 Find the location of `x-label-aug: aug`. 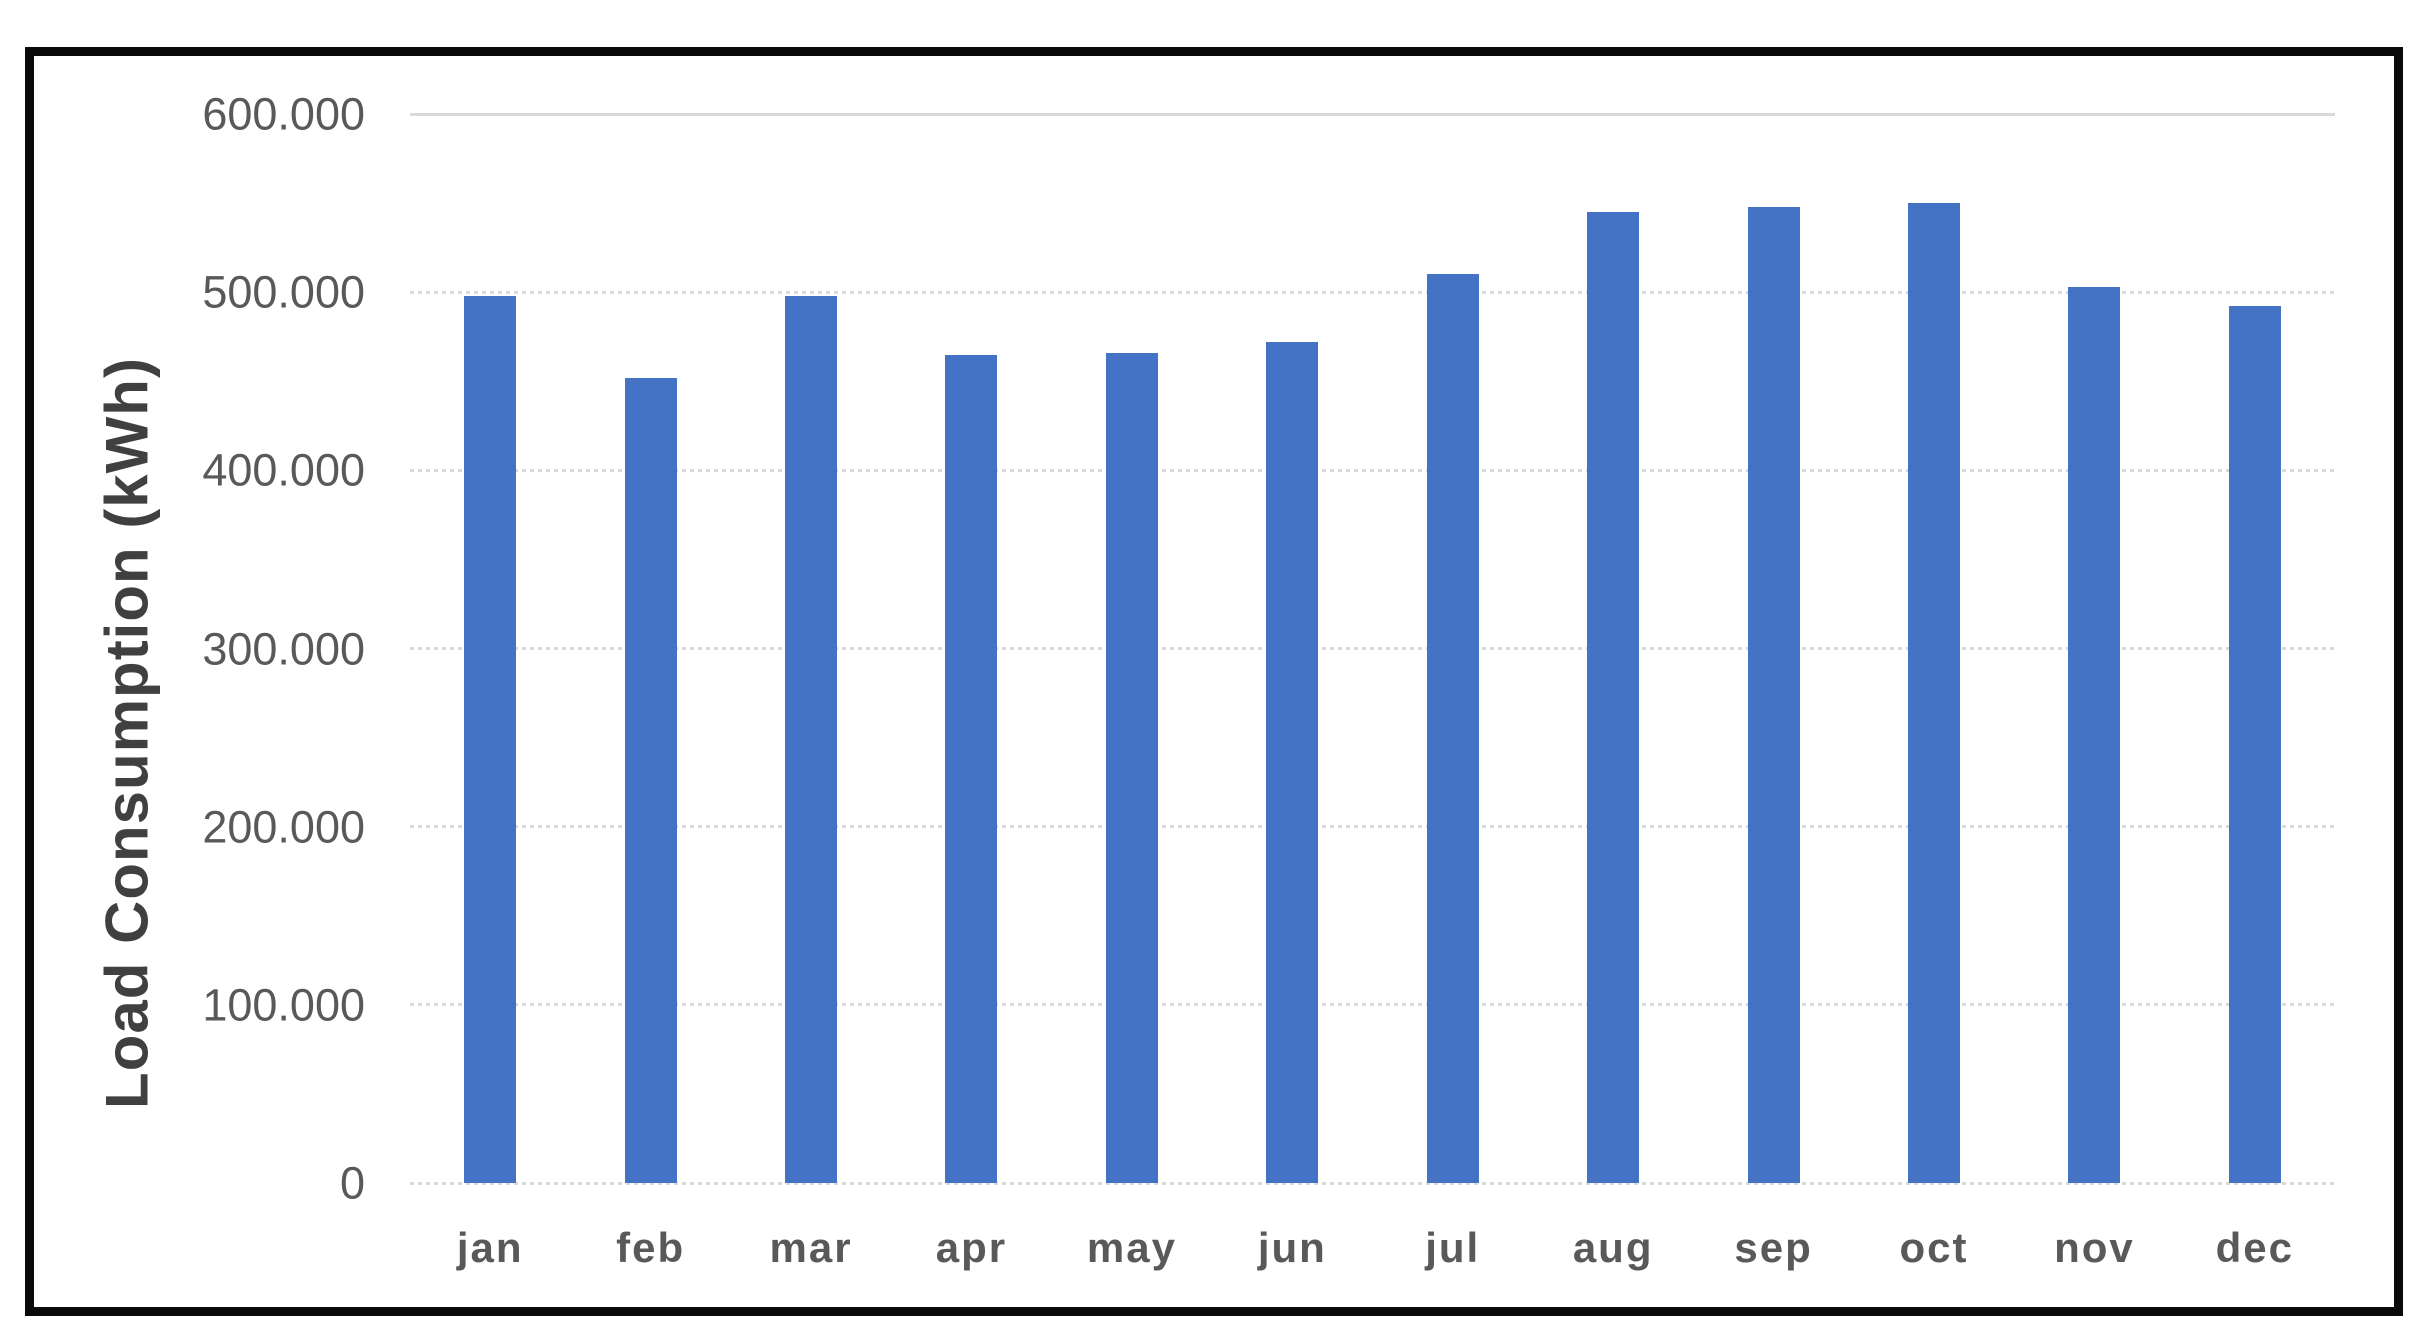

x-label-aug: aug is located at coordinates (1613, 1247).